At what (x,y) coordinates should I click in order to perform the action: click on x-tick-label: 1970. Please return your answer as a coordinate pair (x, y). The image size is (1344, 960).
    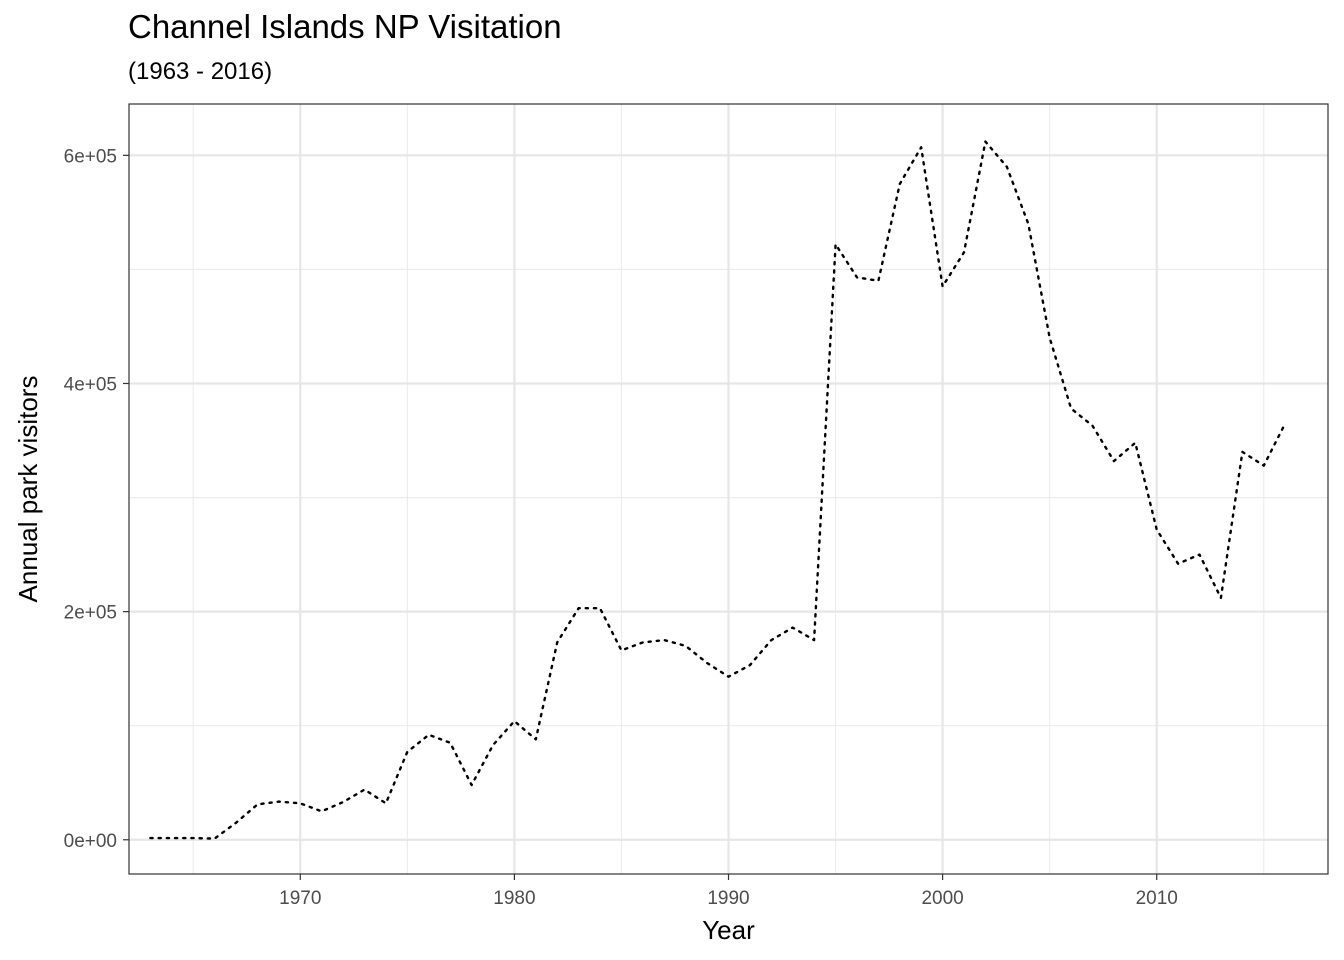
    Looking at the image, I should click on (300, 898).